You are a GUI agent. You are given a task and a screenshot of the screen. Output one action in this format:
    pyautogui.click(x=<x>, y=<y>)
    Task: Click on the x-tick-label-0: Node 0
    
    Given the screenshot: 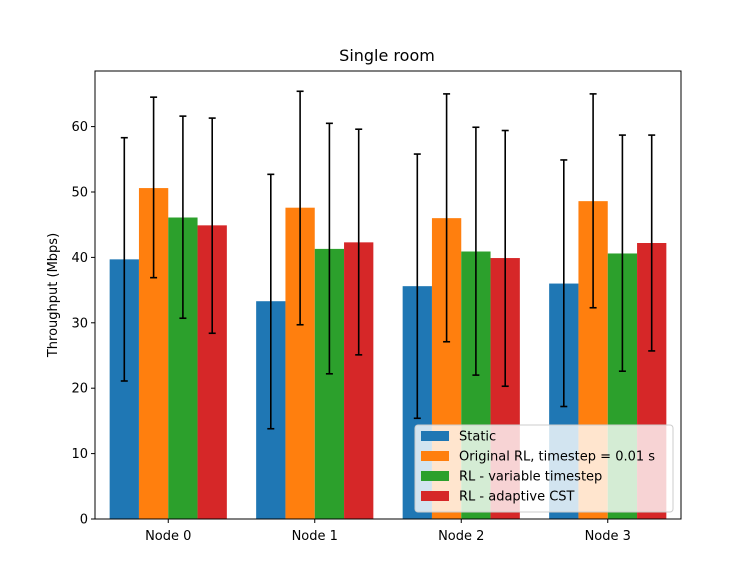 What is the action you would take?
    pyautogui.click(x=168, y=536)
    